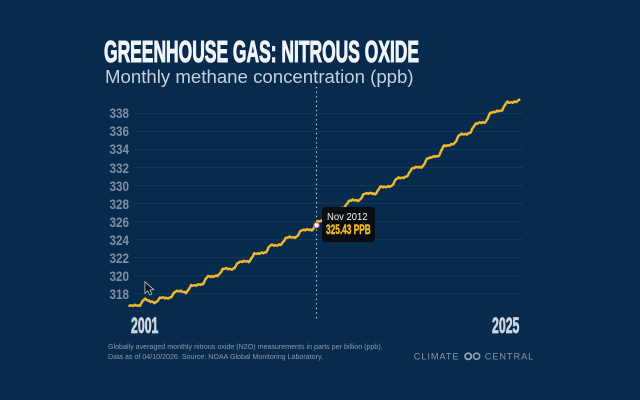 The image size is (640, 400). What do you see at coordinates (437, 356) in the screenshot?
I see `svg-text: CLIMATE` at bounding box center [437, 356].